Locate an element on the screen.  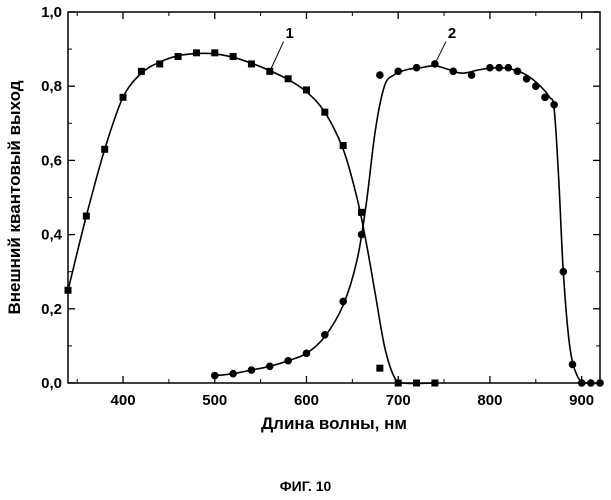
y-tick-label: 0,8 is located at coordinates (51, 86).